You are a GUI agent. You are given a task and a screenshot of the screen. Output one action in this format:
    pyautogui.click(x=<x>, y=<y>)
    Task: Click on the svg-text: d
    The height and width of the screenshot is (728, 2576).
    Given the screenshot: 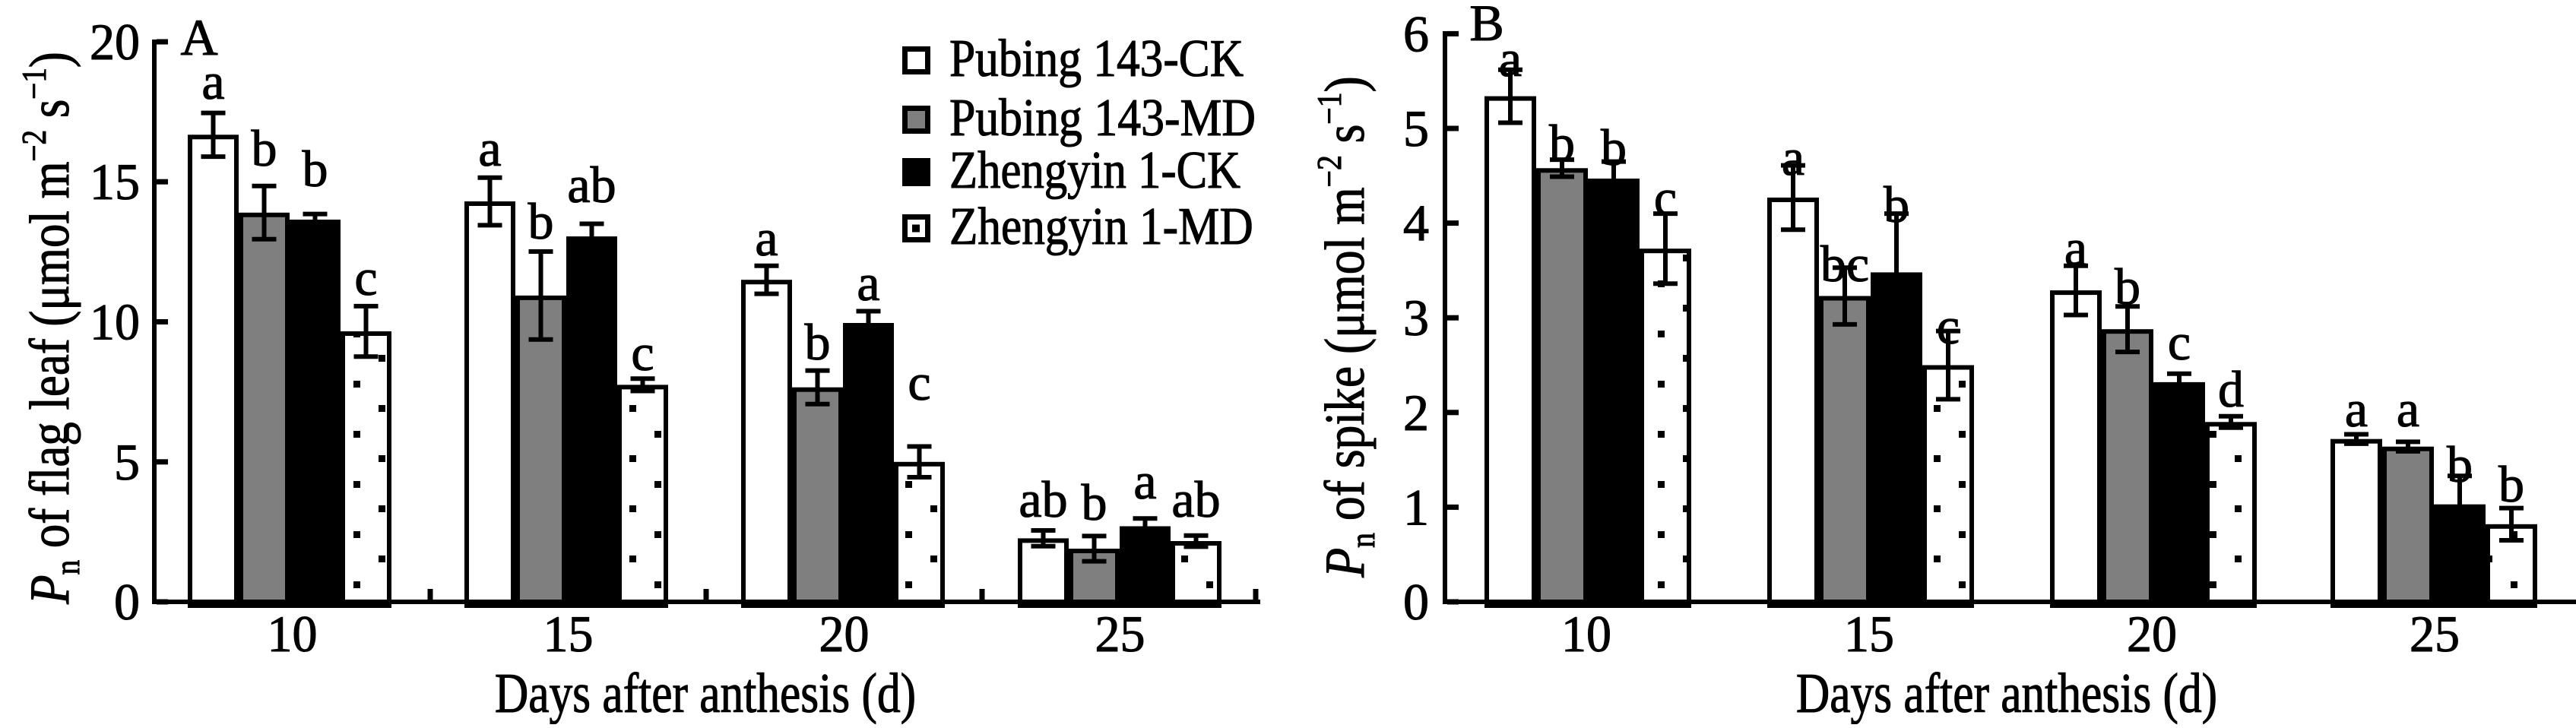 What is the action you would take?
    pyautogui.click(x=2231, y=389)
    